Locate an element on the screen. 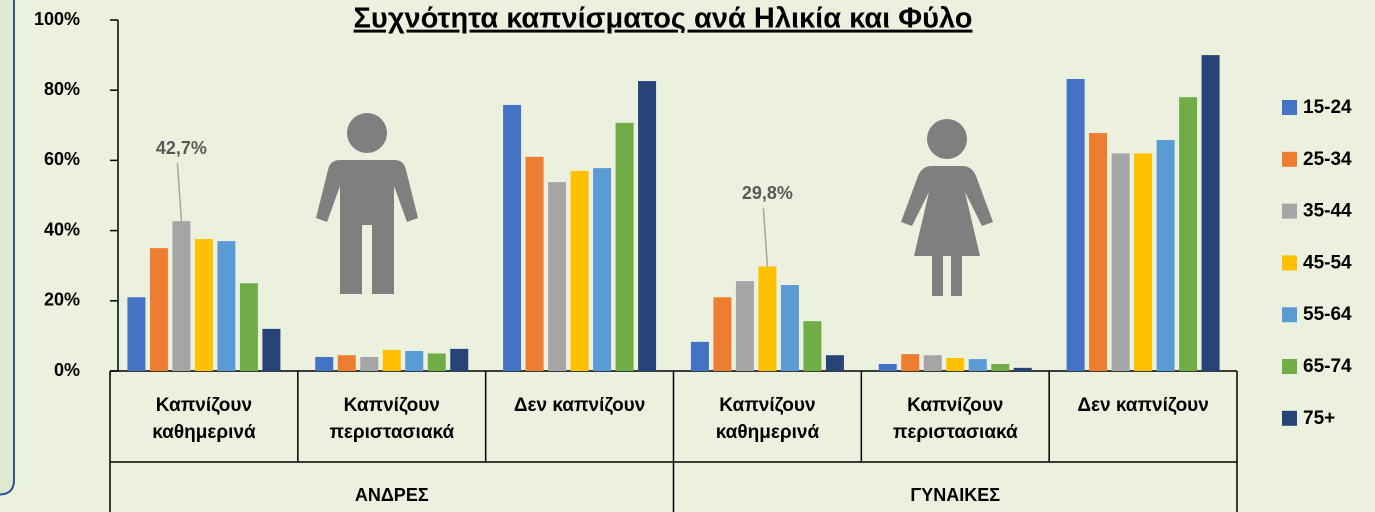 The height and width of the screenshot is (512, 1375). legend-label: 75+ is located at coordinates (1319, 418).